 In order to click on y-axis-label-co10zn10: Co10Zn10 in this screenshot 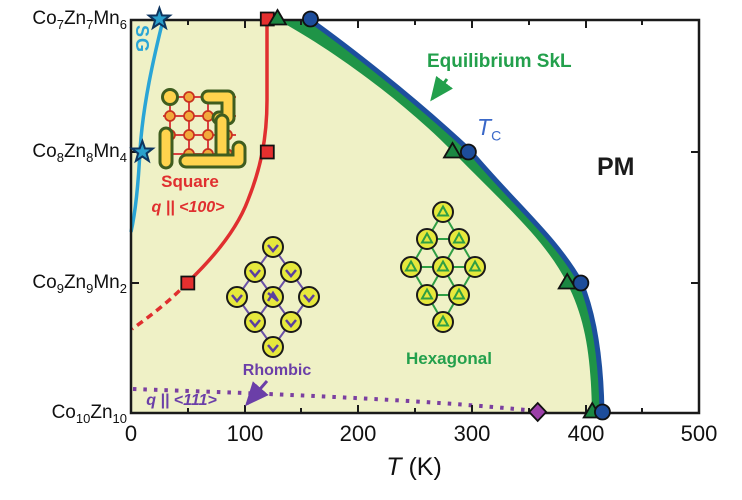, I will do `click(89, 414)`.